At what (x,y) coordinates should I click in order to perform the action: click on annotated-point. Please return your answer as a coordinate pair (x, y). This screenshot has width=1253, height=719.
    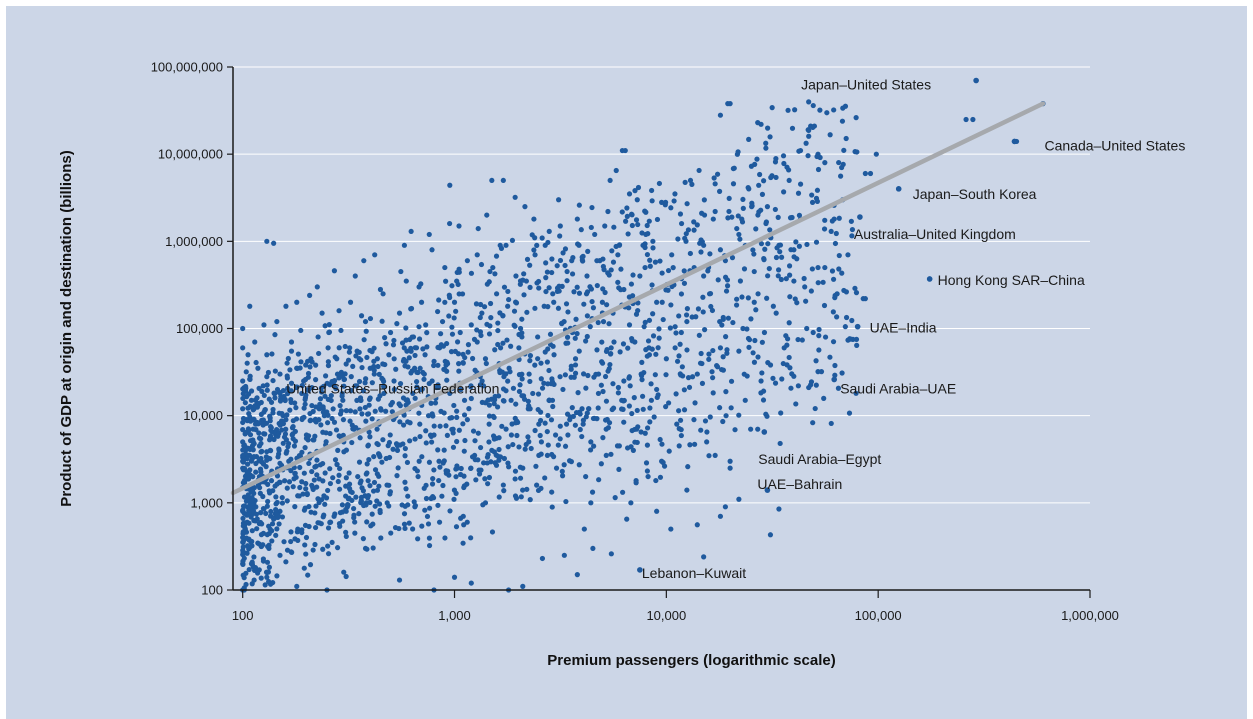
    Looking at the image, I should click on (834, 379).